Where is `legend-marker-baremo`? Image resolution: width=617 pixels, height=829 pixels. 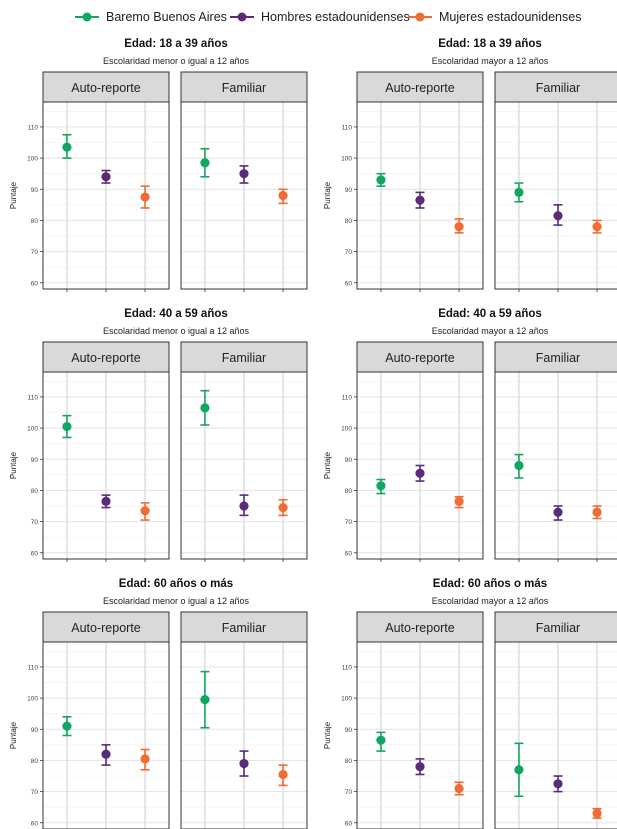
legend-marker-baremo is located at coordinates (87, 17).